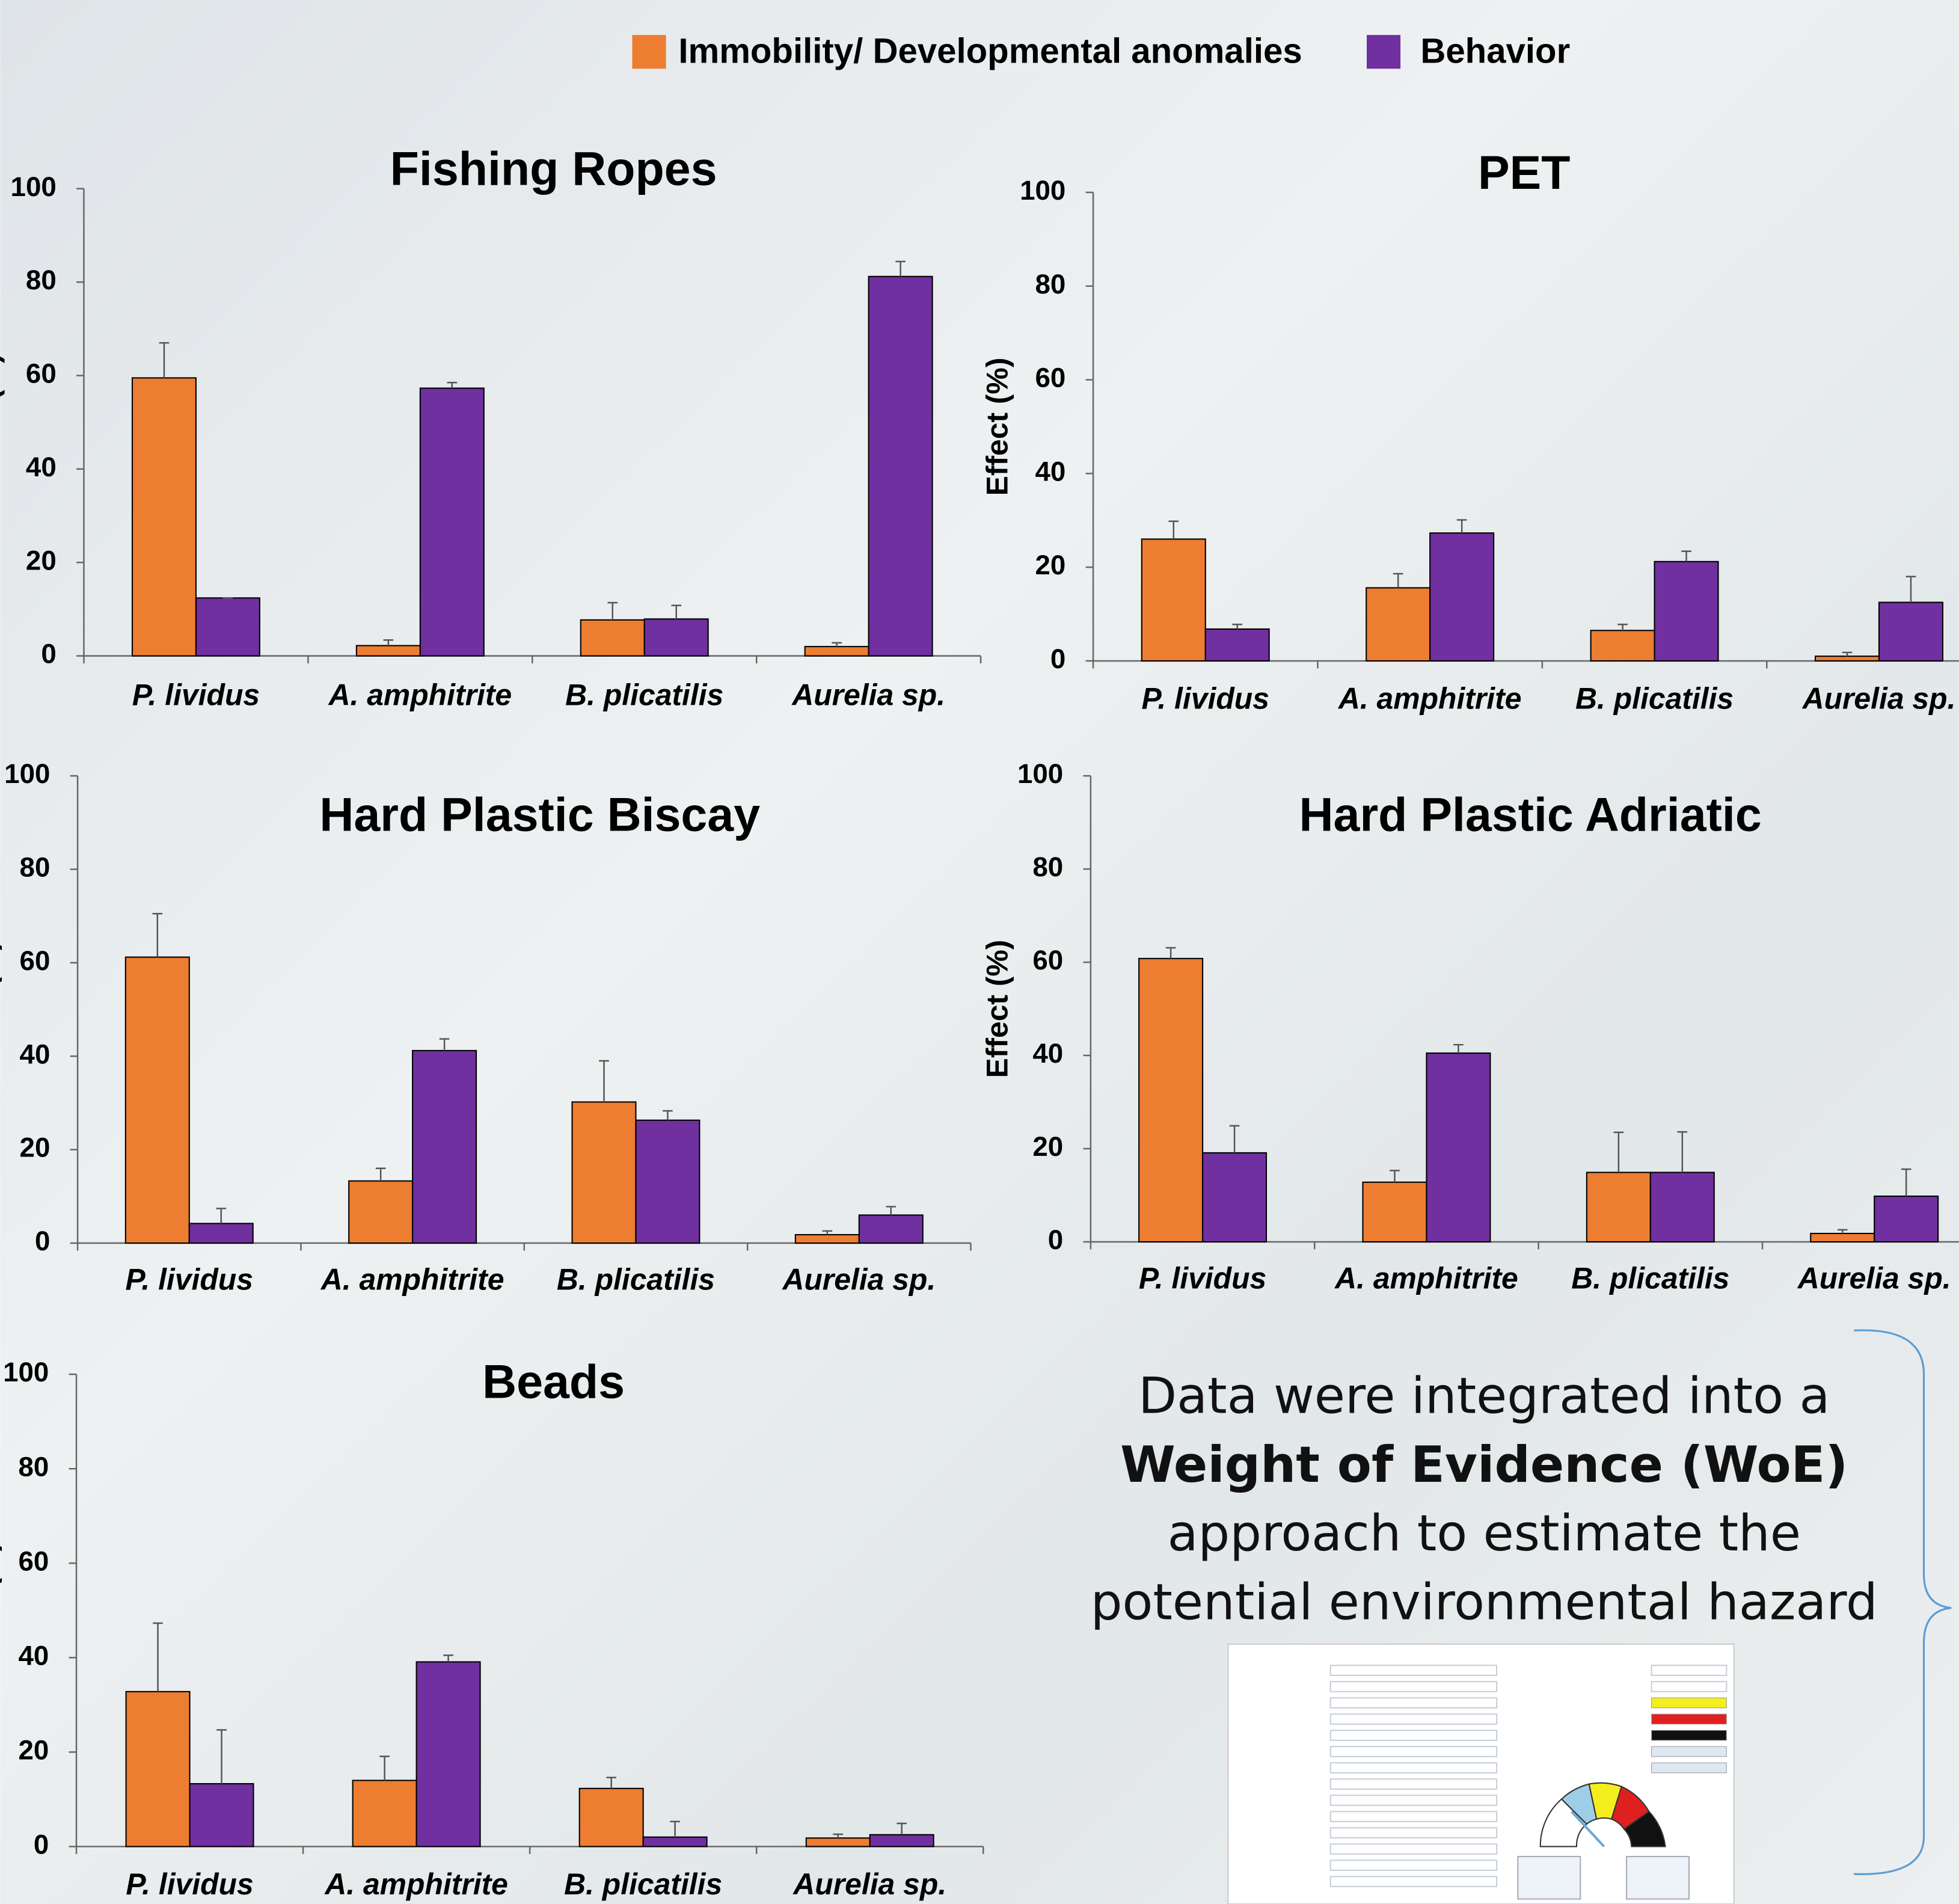 This screenshot has width=1959, height=1904. What do you see at coordinates (1524, 173) in the screenshot?
I see `chart-title: PET` at bounding box center [1524, 173].